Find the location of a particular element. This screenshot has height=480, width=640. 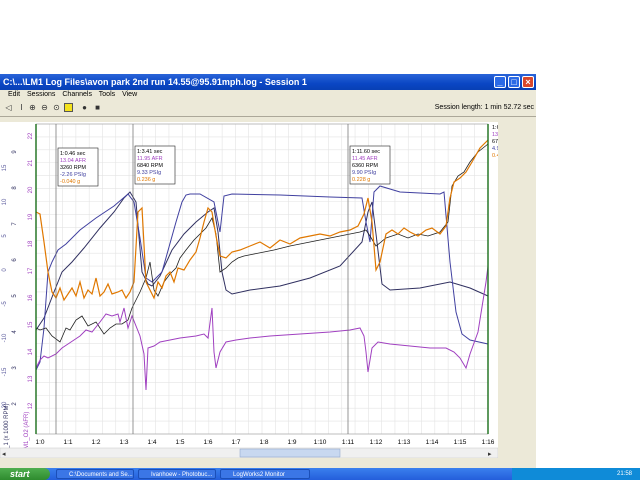

clock: 21:58 is located at coordinates (624, 474).